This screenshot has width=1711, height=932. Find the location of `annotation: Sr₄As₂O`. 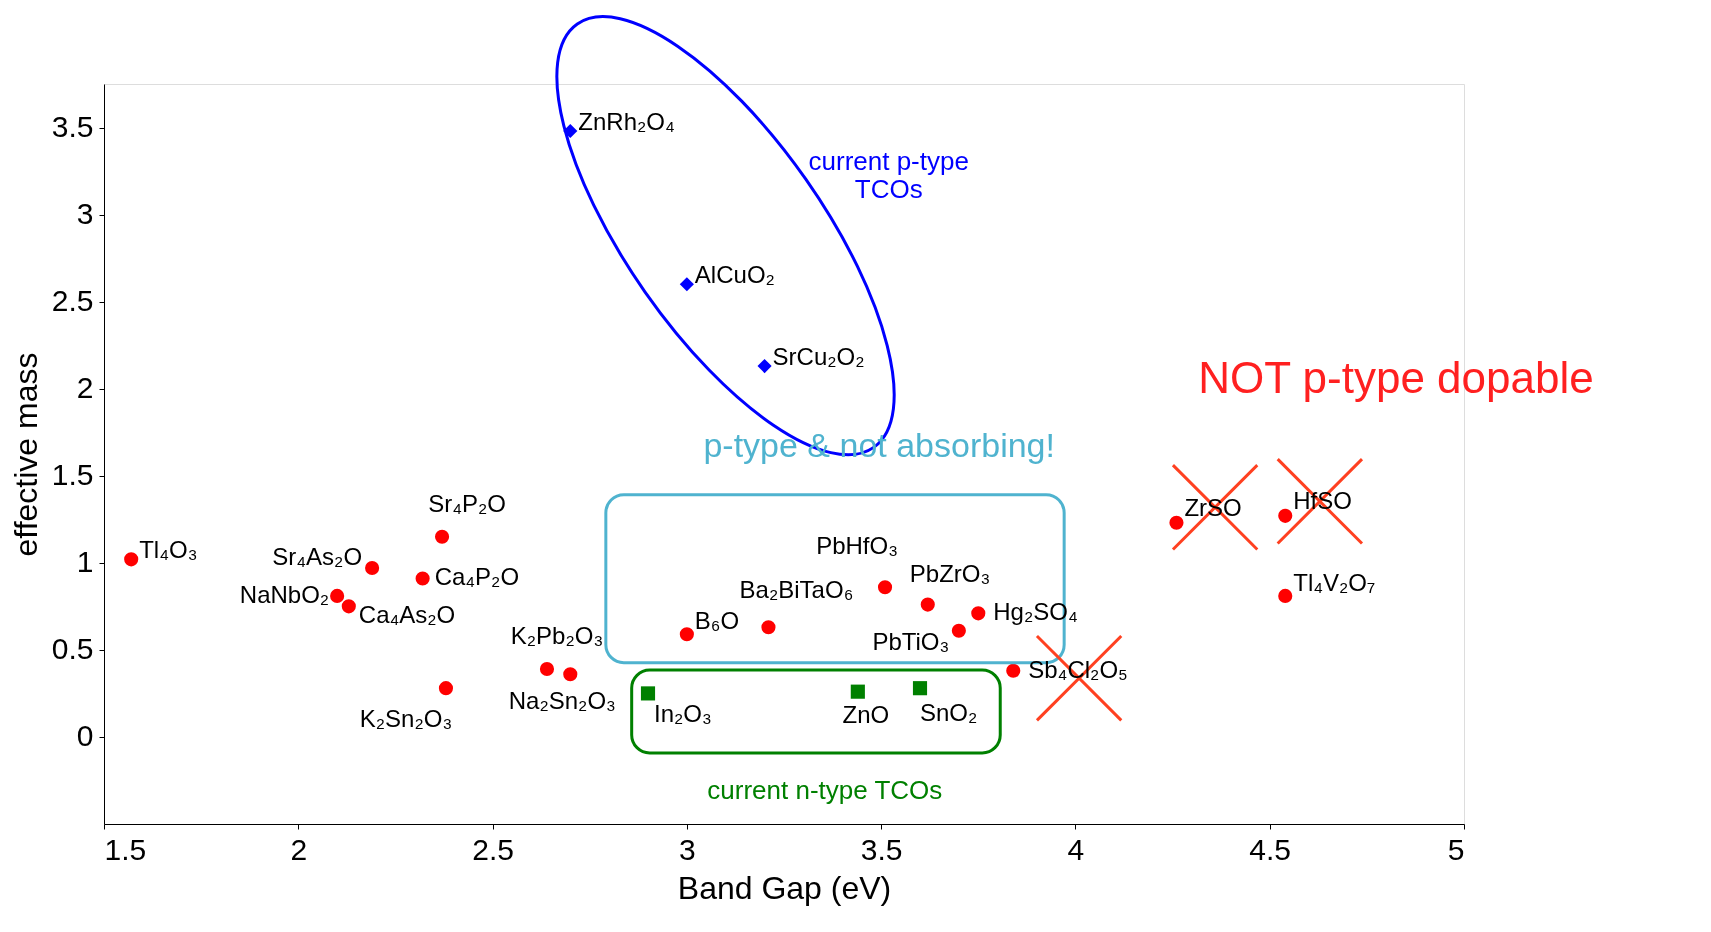

annotation: Sr₄As₂O is located at coordinates (317, 557).